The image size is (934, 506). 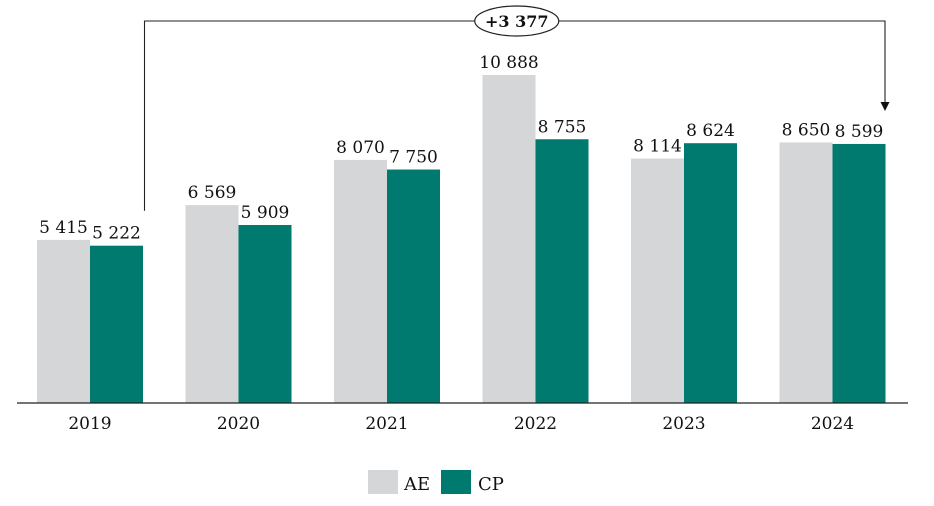 I want to click on bar-ae-2022, so click(x=509, y=239).